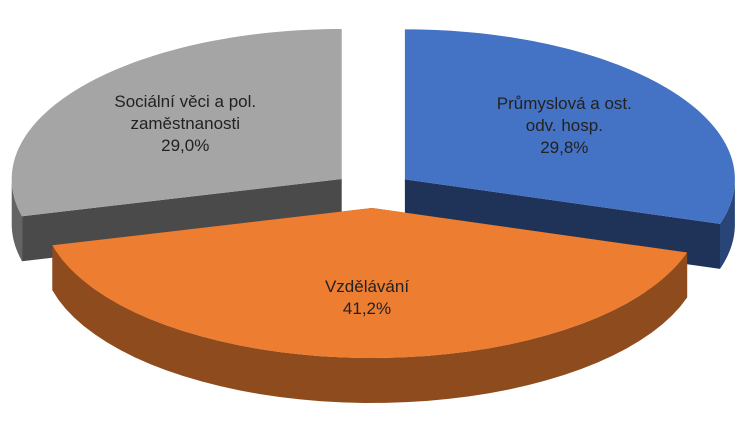 Image resolution: width=746 pixels, height=448 pixels. What do you see at coordinates (185, 145) in the screenshot?
I see `value-label: 29,0%` at bounding box center [185, 145].